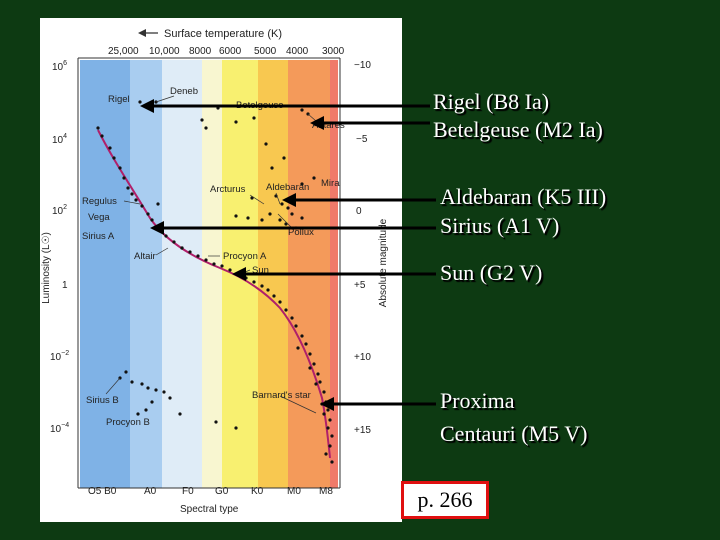 The image size is (720, 540). What do you see at coordinates (59, 247) in the screenshot?
I see `left-ticks: 10⁶ 10⁴ 10² 1 10⁻² 10⁻⁴` at bounding box center [59, 247].